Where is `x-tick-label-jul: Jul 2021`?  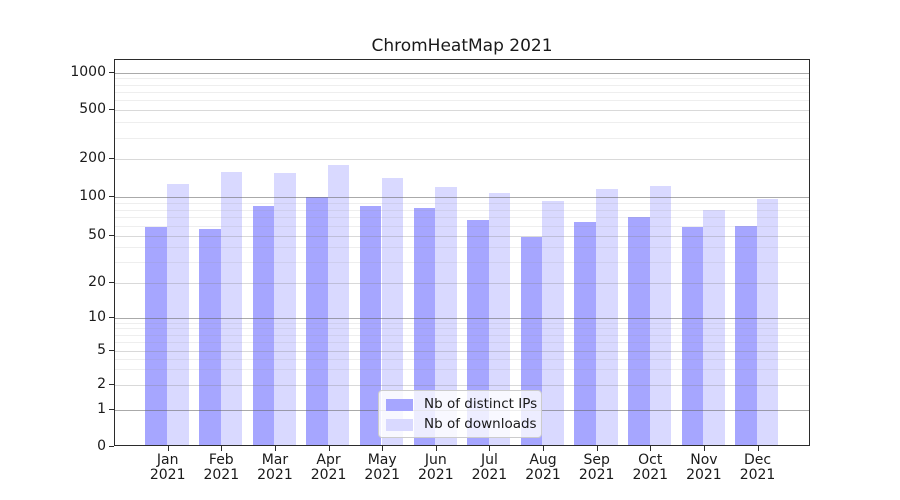
x-tick-label-jul: Jul 2021 is located at coordinates (489, 468).